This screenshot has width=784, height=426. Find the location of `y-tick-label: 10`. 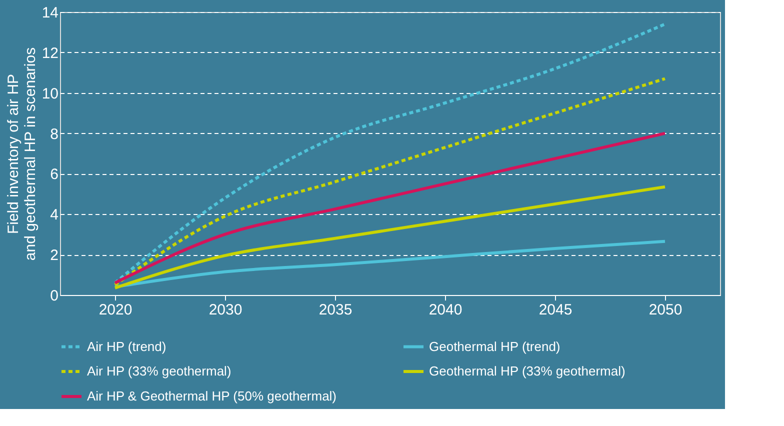

y-tick-label: 10 is located at coordinates (50, 93).